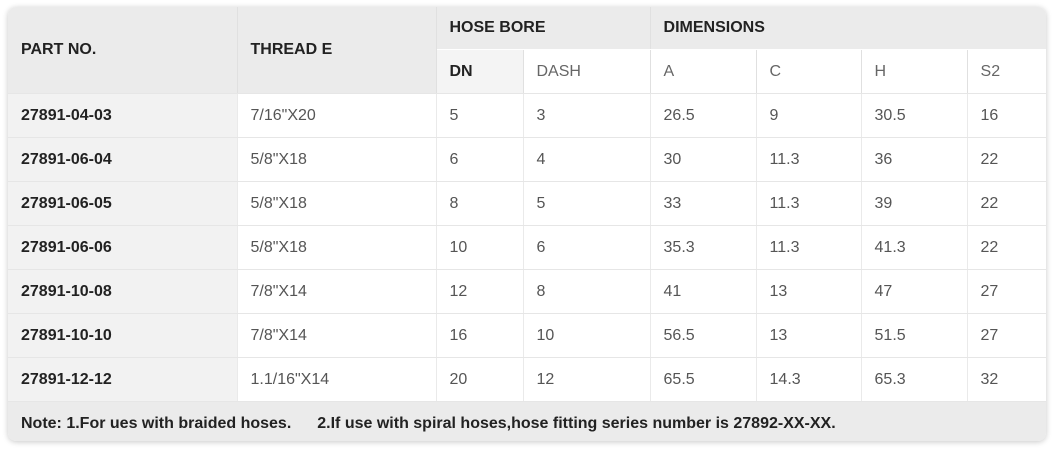 The image size is (1057, 457). What do you see at coordinates (480, 71) in the screenshot?
I see `header-dn: DN` at bounding box center [480, 71].